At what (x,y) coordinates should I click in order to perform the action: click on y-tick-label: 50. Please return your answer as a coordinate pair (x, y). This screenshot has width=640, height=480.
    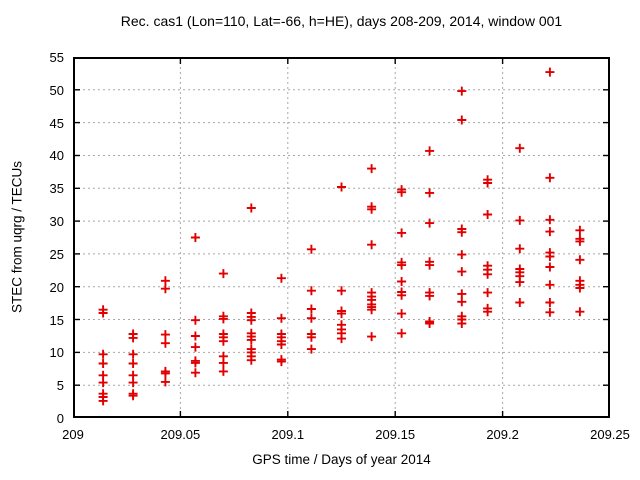
    Looking at the image, I should click on (56, 90).